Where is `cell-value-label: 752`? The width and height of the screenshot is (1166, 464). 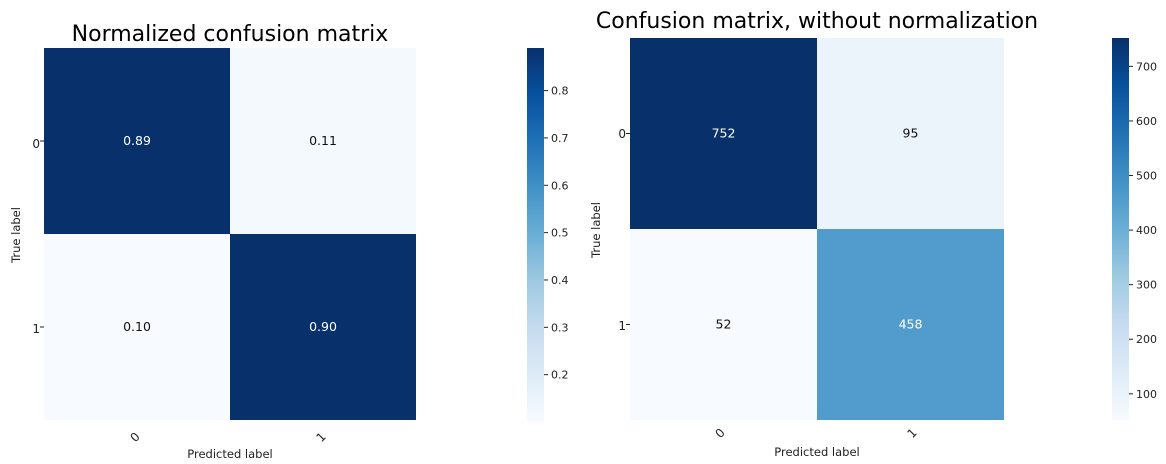
cell-value-label: 752 is located at coordinates (724, 133).